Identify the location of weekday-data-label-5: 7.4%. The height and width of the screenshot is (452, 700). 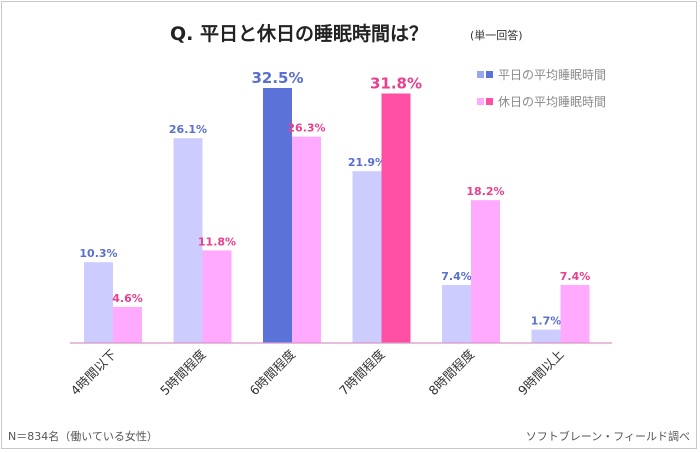
(456, 276).